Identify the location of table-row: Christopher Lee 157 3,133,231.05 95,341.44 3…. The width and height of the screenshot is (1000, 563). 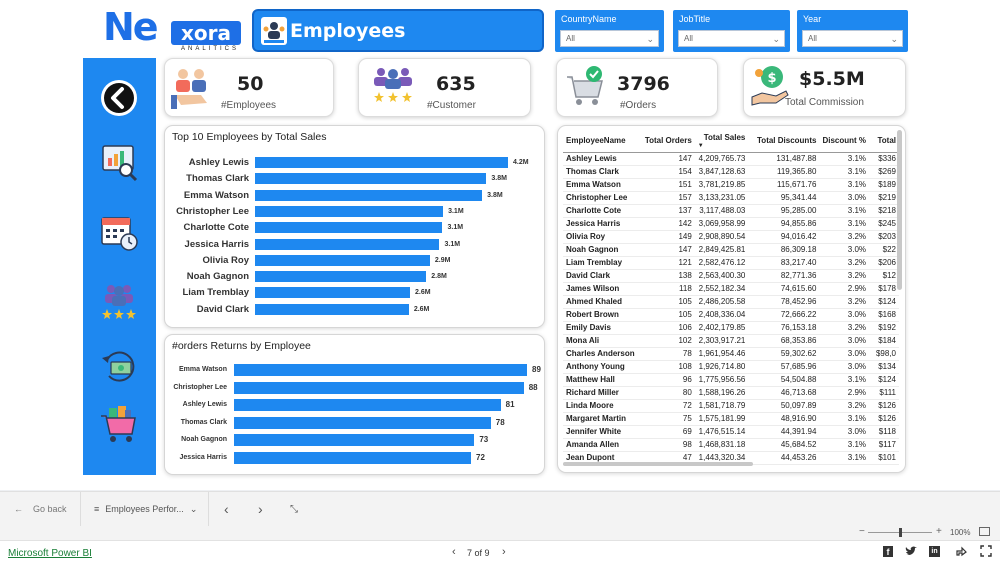
(731, 198).